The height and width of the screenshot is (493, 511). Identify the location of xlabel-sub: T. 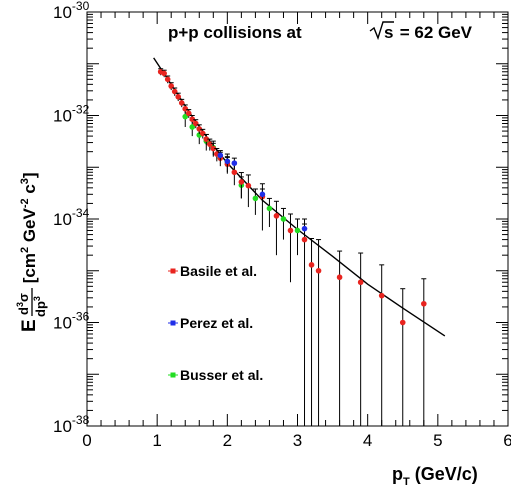
(406, 482).